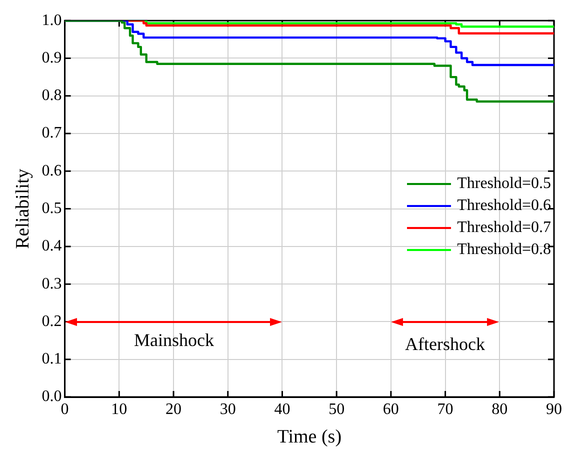  What do you see at coordinates (504, 184) in the screenshot?
I see `legend-label: Threshold=0.5` at bounding box center [504, 184].